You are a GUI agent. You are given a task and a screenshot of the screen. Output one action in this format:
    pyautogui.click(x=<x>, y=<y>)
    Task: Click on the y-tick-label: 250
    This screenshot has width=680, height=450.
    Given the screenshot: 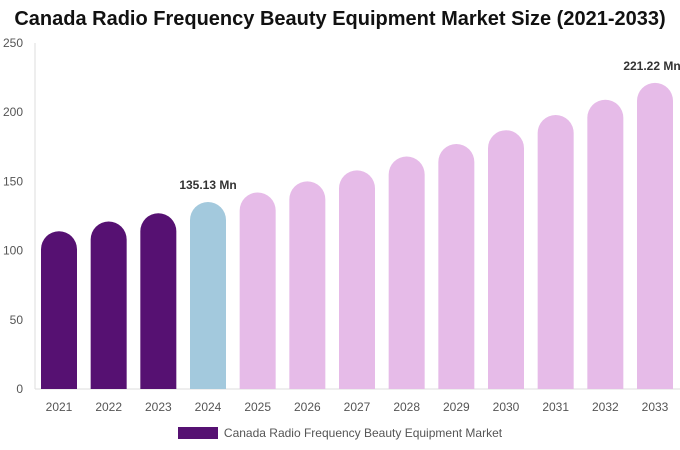 What is the action you would take?
    pyautogui.click(x=13, y=43)
    